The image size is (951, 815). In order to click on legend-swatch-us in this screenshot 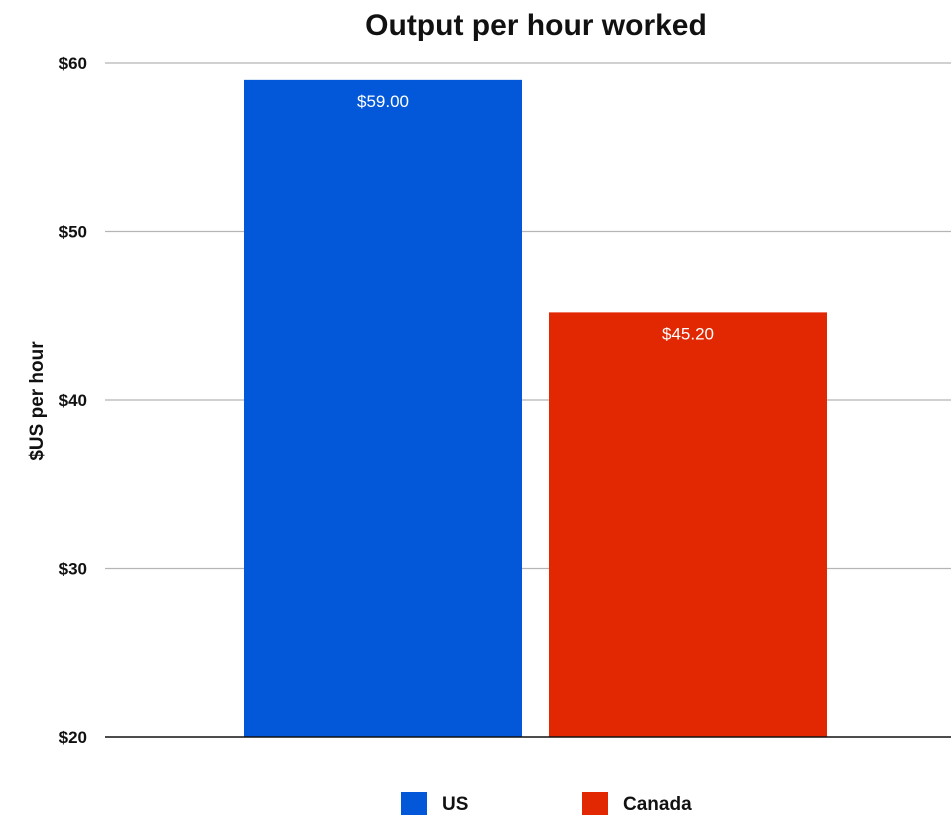, I will do `click(414, 803)`.